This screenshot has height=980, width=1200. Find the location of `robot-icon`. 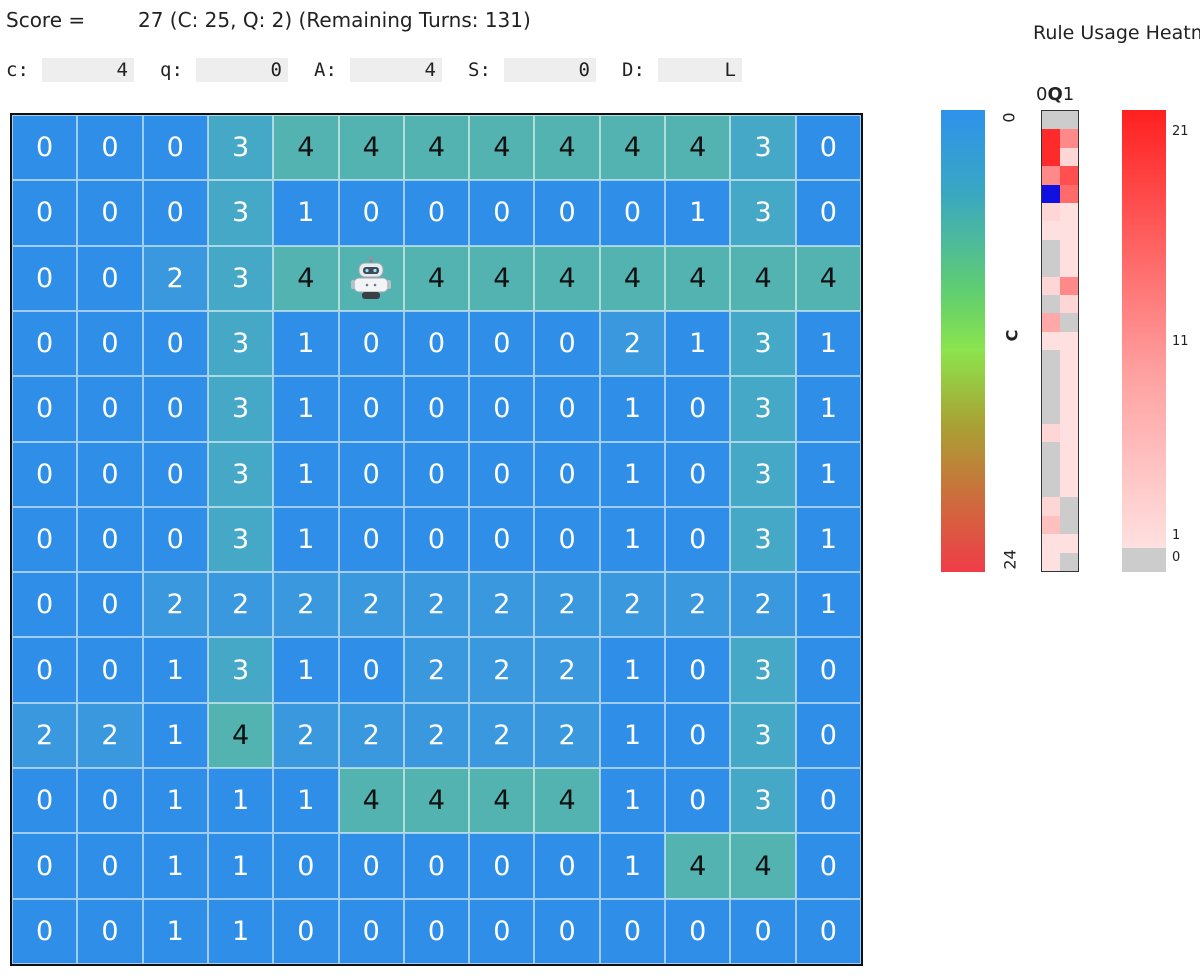

robot-icon is located at coordinates (371, 277).